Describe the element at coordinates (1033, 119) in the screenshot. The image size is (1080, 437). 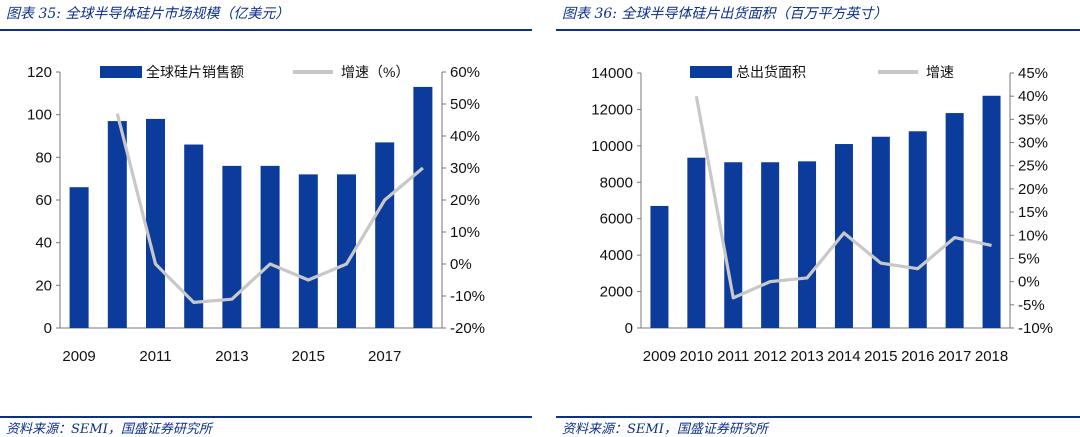
I see `y2-tick-label: 35%` at that location.